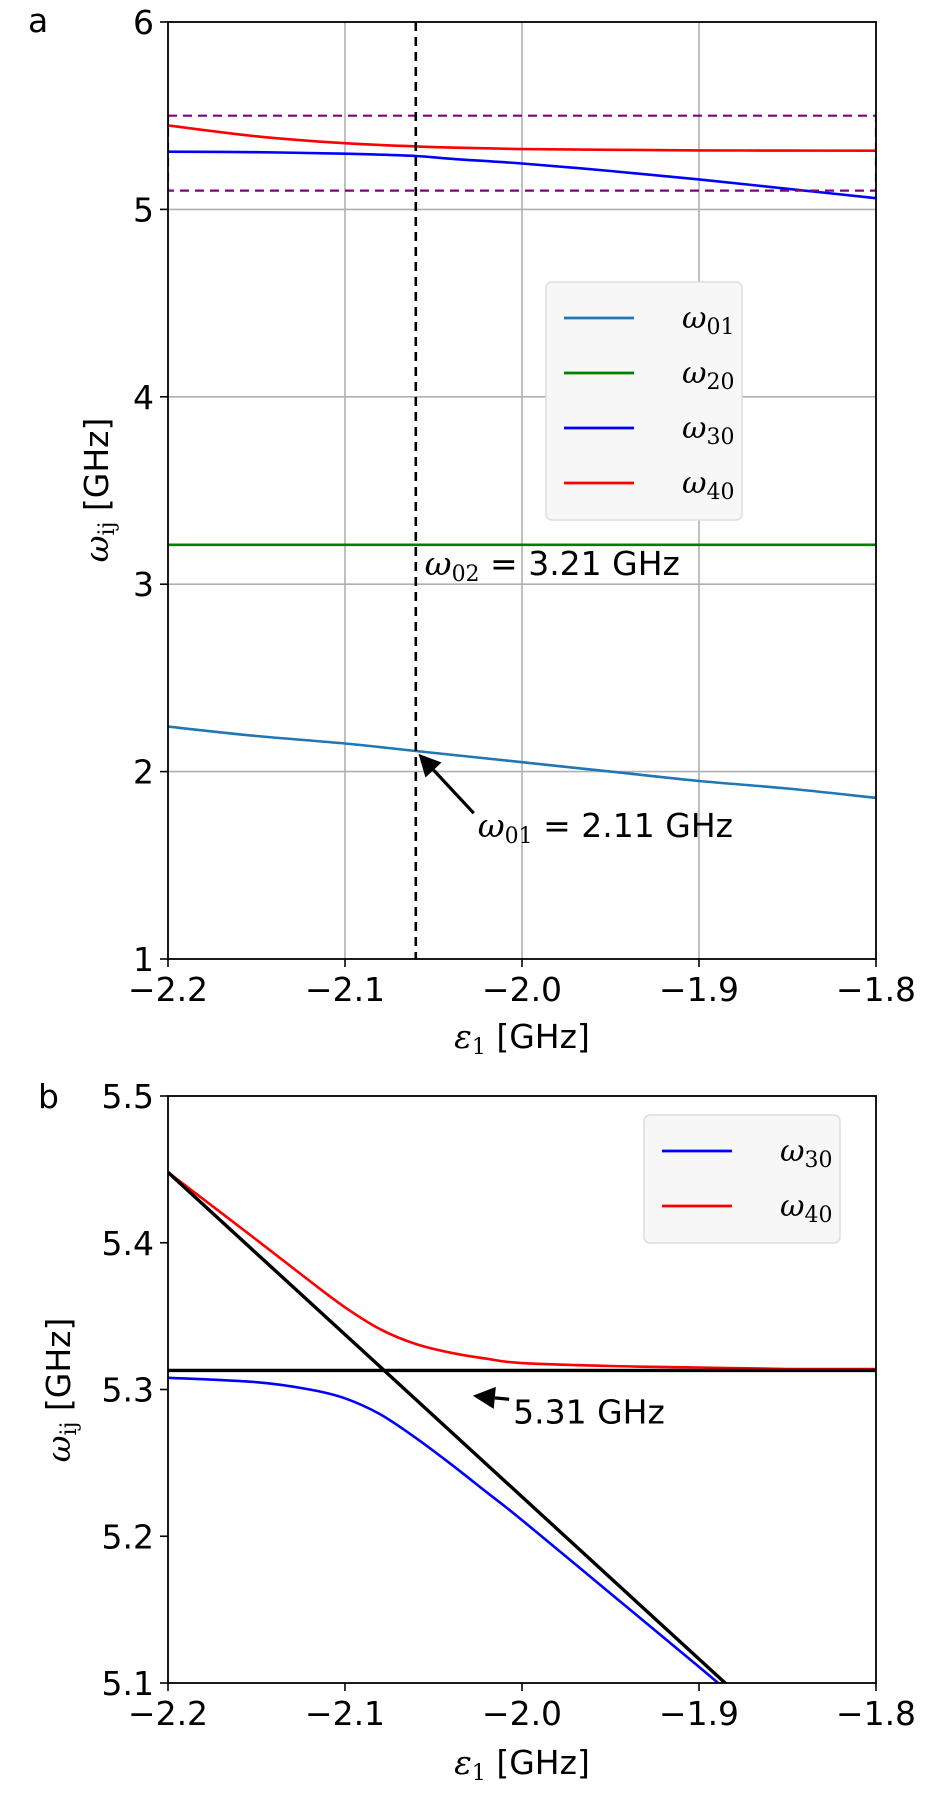  Describe the element at coordinates (128, 1243) in the screenshot. I see `y-tick-label: 5.4` at that location.